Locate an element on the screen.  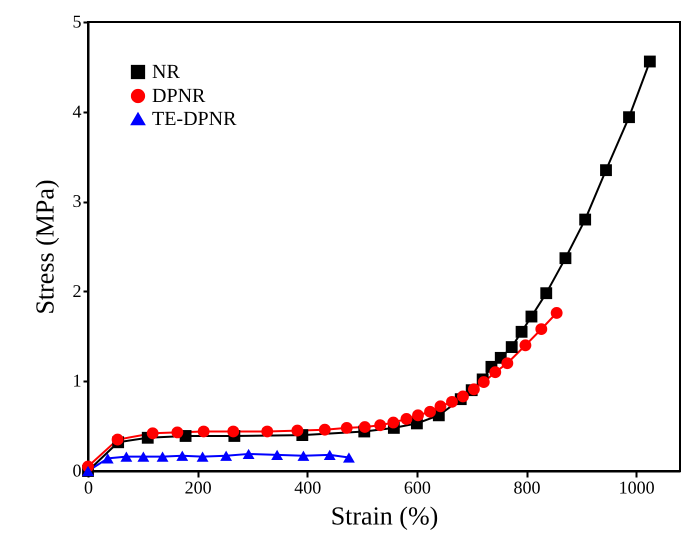
y-tick-label: 1 is located at coordinates (77, 380).